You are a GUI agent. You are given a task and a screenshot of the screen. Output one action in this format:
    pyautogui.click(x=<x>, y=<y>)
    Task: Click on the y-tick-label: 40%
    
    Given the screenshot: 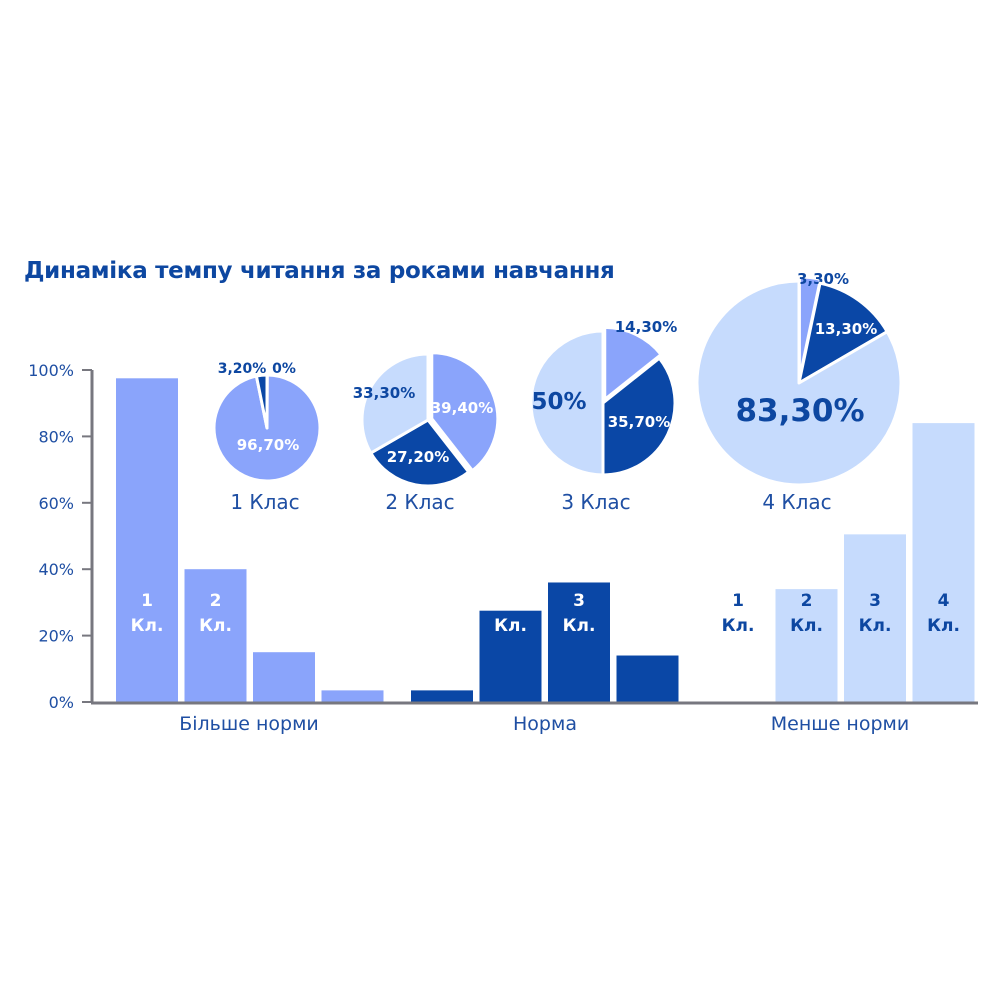 What is the action you would take?
    pyautogui.click(x=56, y=569)
    